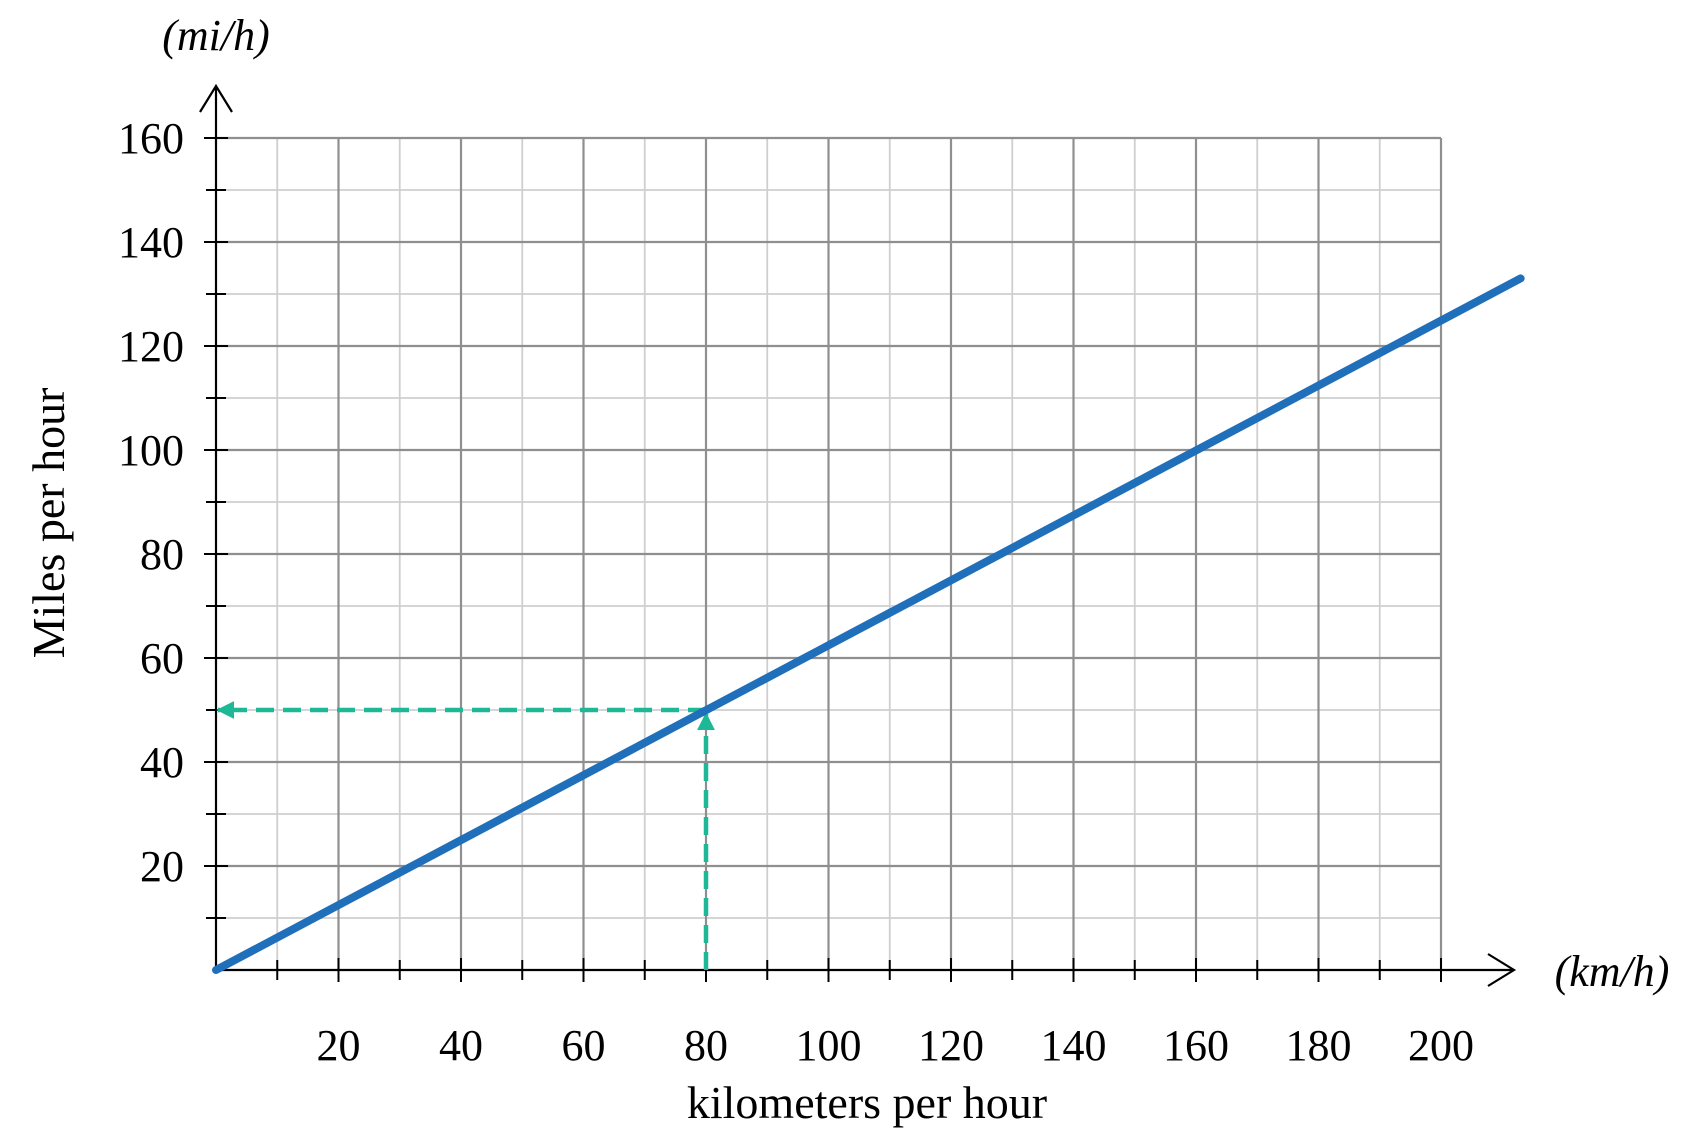  I want to click on y-tick-labels: 20 40 60 80 100 120 140 160, so click(151, 502).